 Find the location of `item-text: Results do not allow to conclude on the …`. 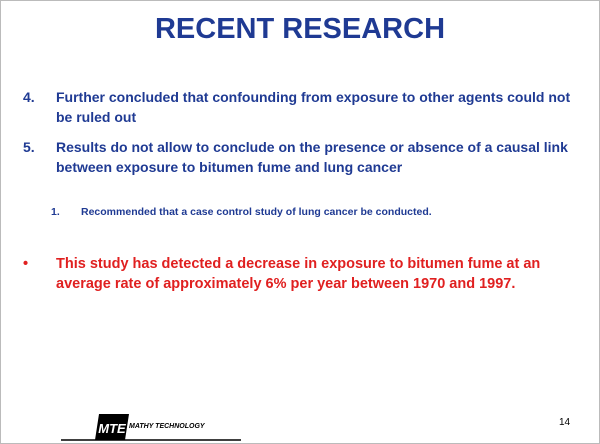

item-text: Results do not allow to conclude on the … is located at coordinates (312, 157).